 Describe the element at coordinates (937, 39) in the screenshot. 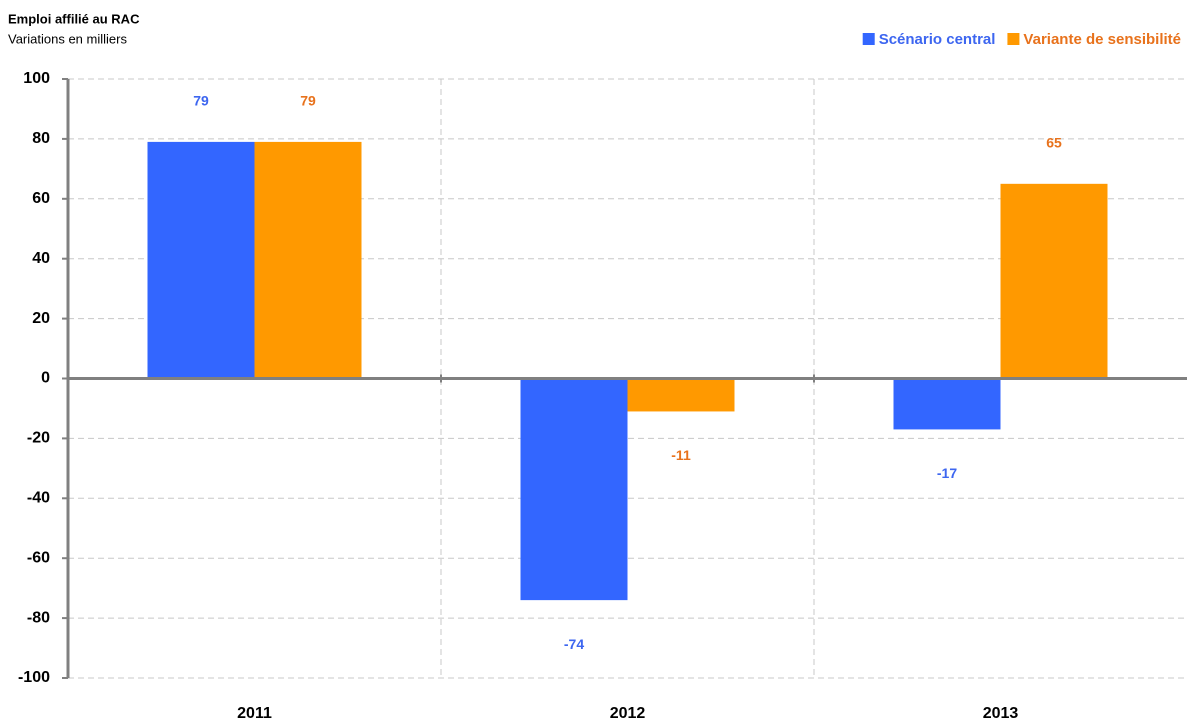

I see `legend-label: Scénario central` at that location.